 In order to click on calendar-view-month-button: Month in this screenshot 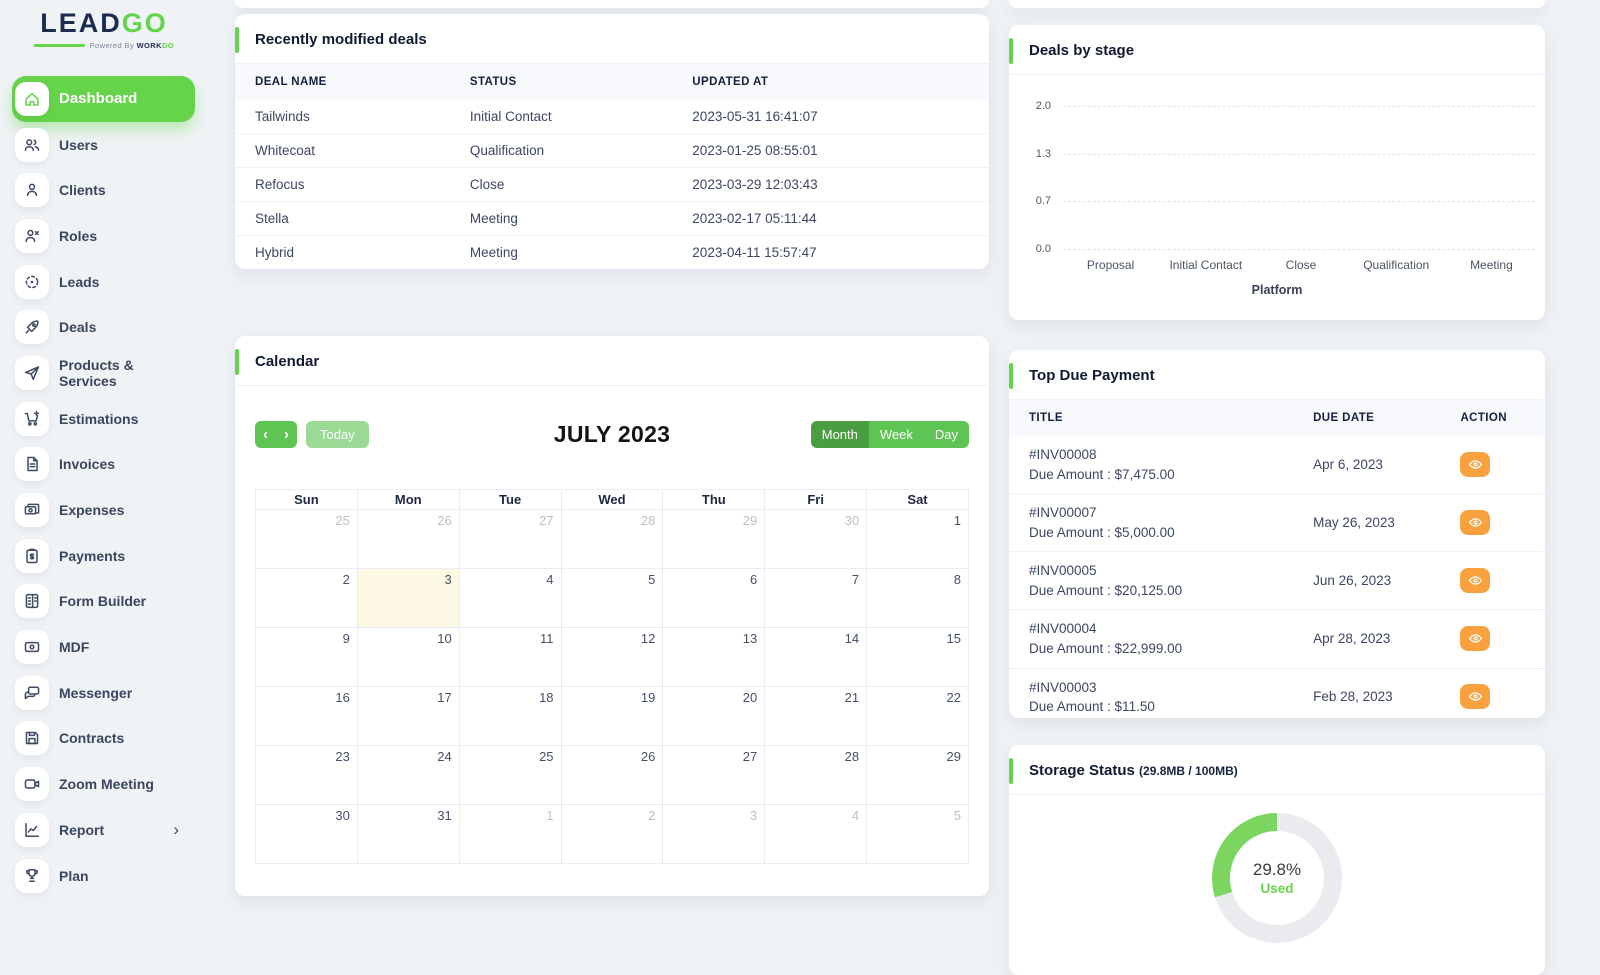, I will do `click(839, 434)`.